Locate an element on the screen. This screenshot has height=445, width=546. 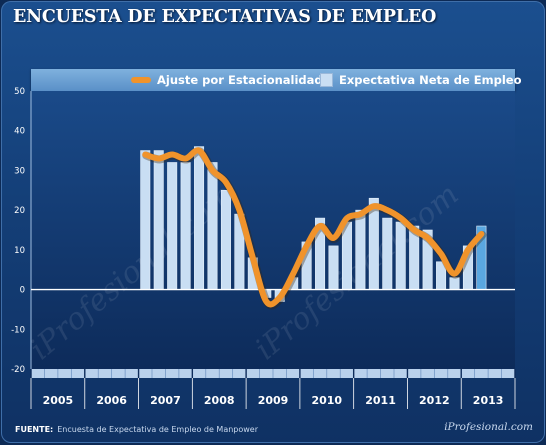
source-label: FUENTE: is located at coordinates (34, 429).